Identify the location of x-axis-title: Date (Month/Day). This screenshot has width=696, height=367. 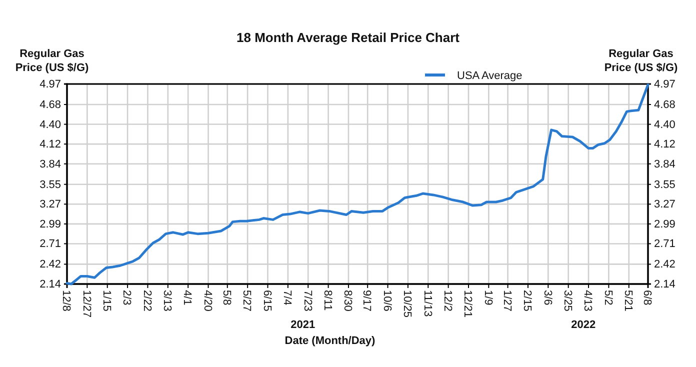
(330, 341).